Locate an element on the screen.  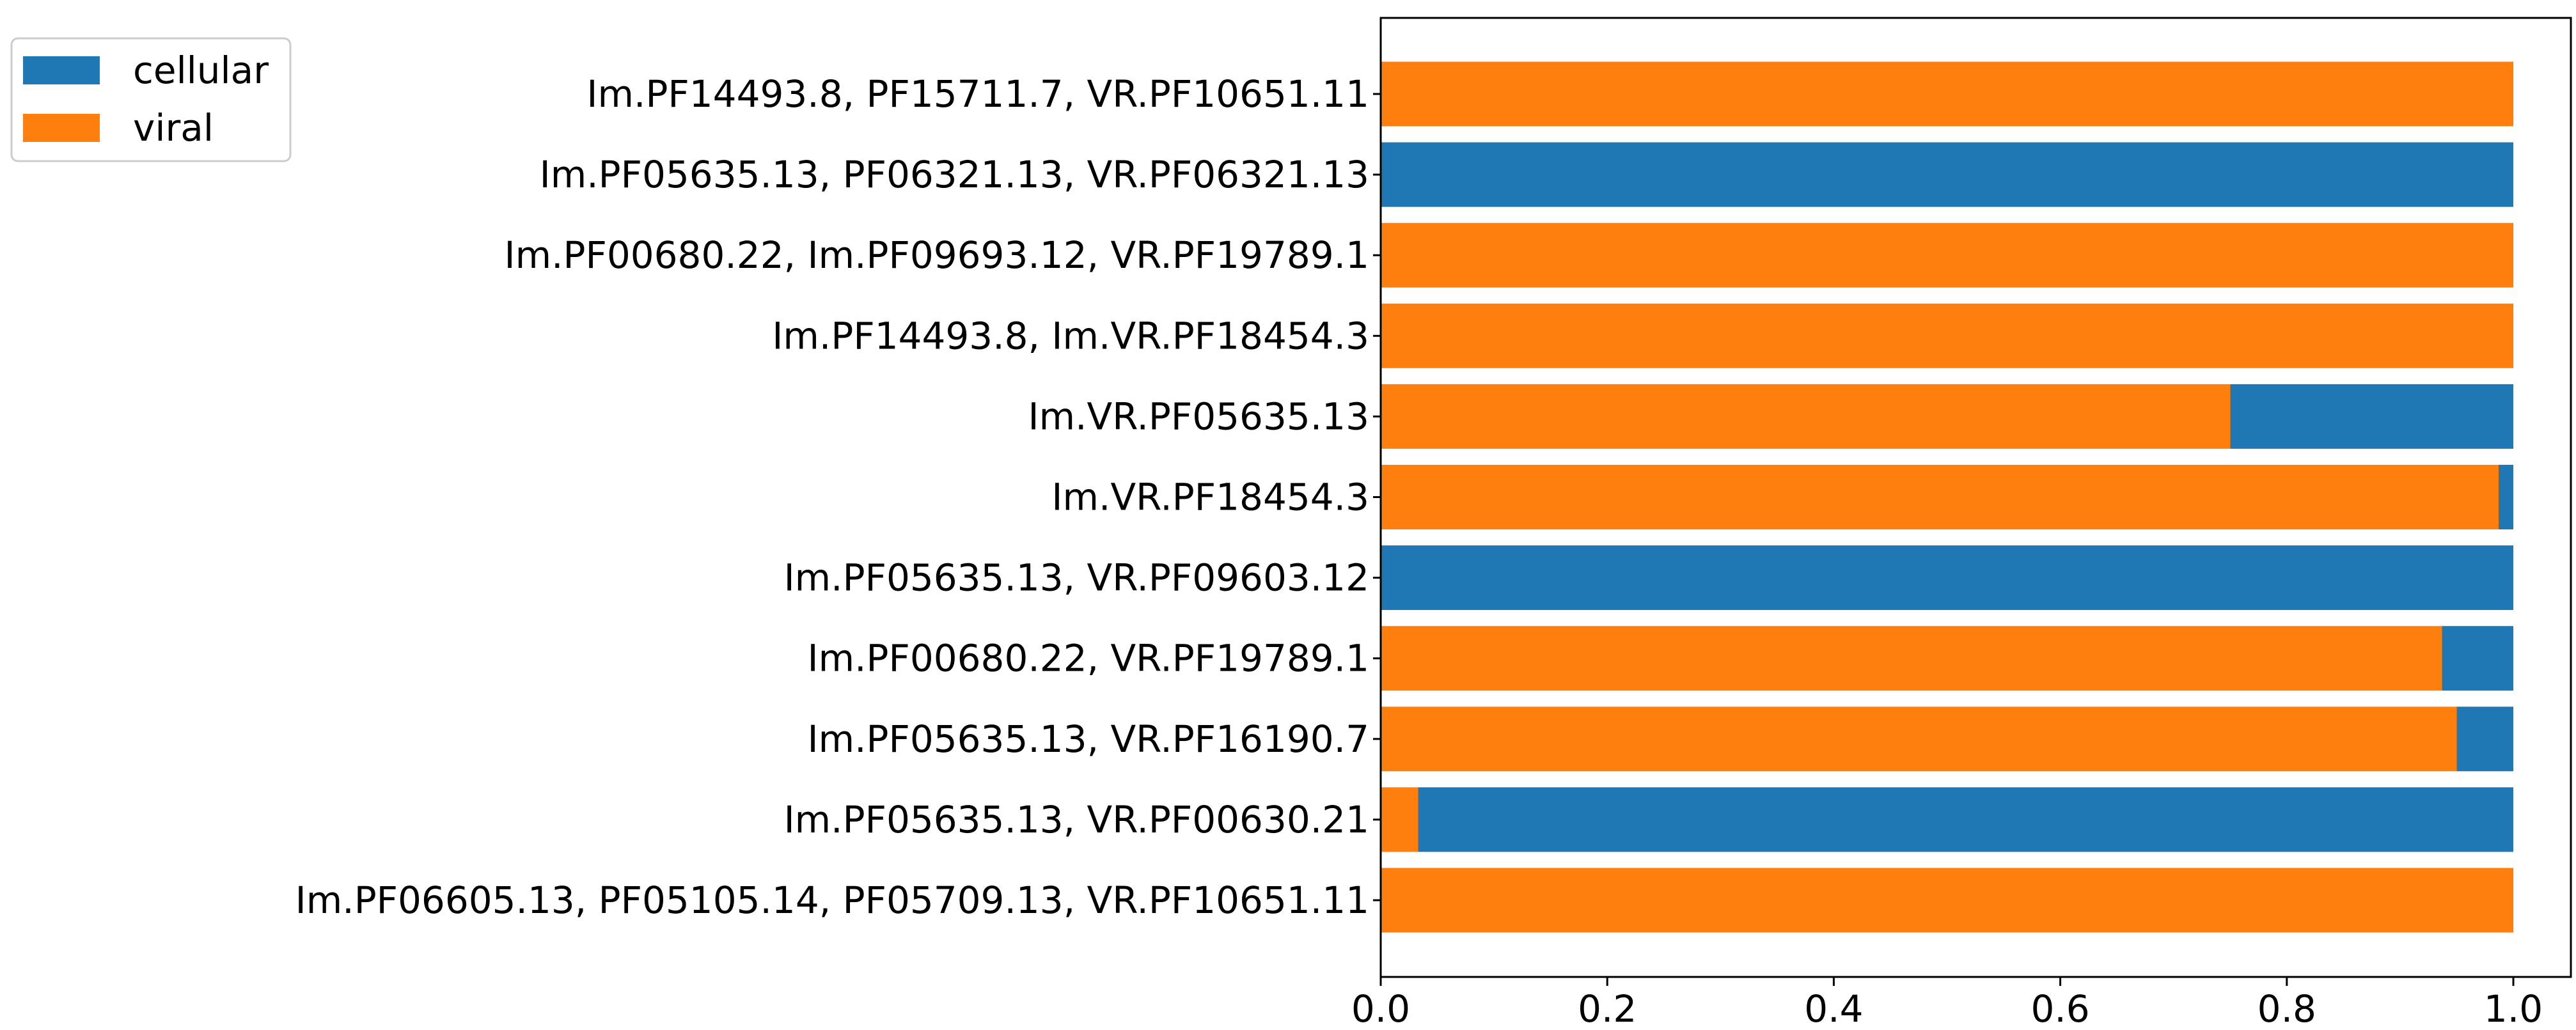
x-tick-label: 0.4 is located at coordinates (1833, 1008).